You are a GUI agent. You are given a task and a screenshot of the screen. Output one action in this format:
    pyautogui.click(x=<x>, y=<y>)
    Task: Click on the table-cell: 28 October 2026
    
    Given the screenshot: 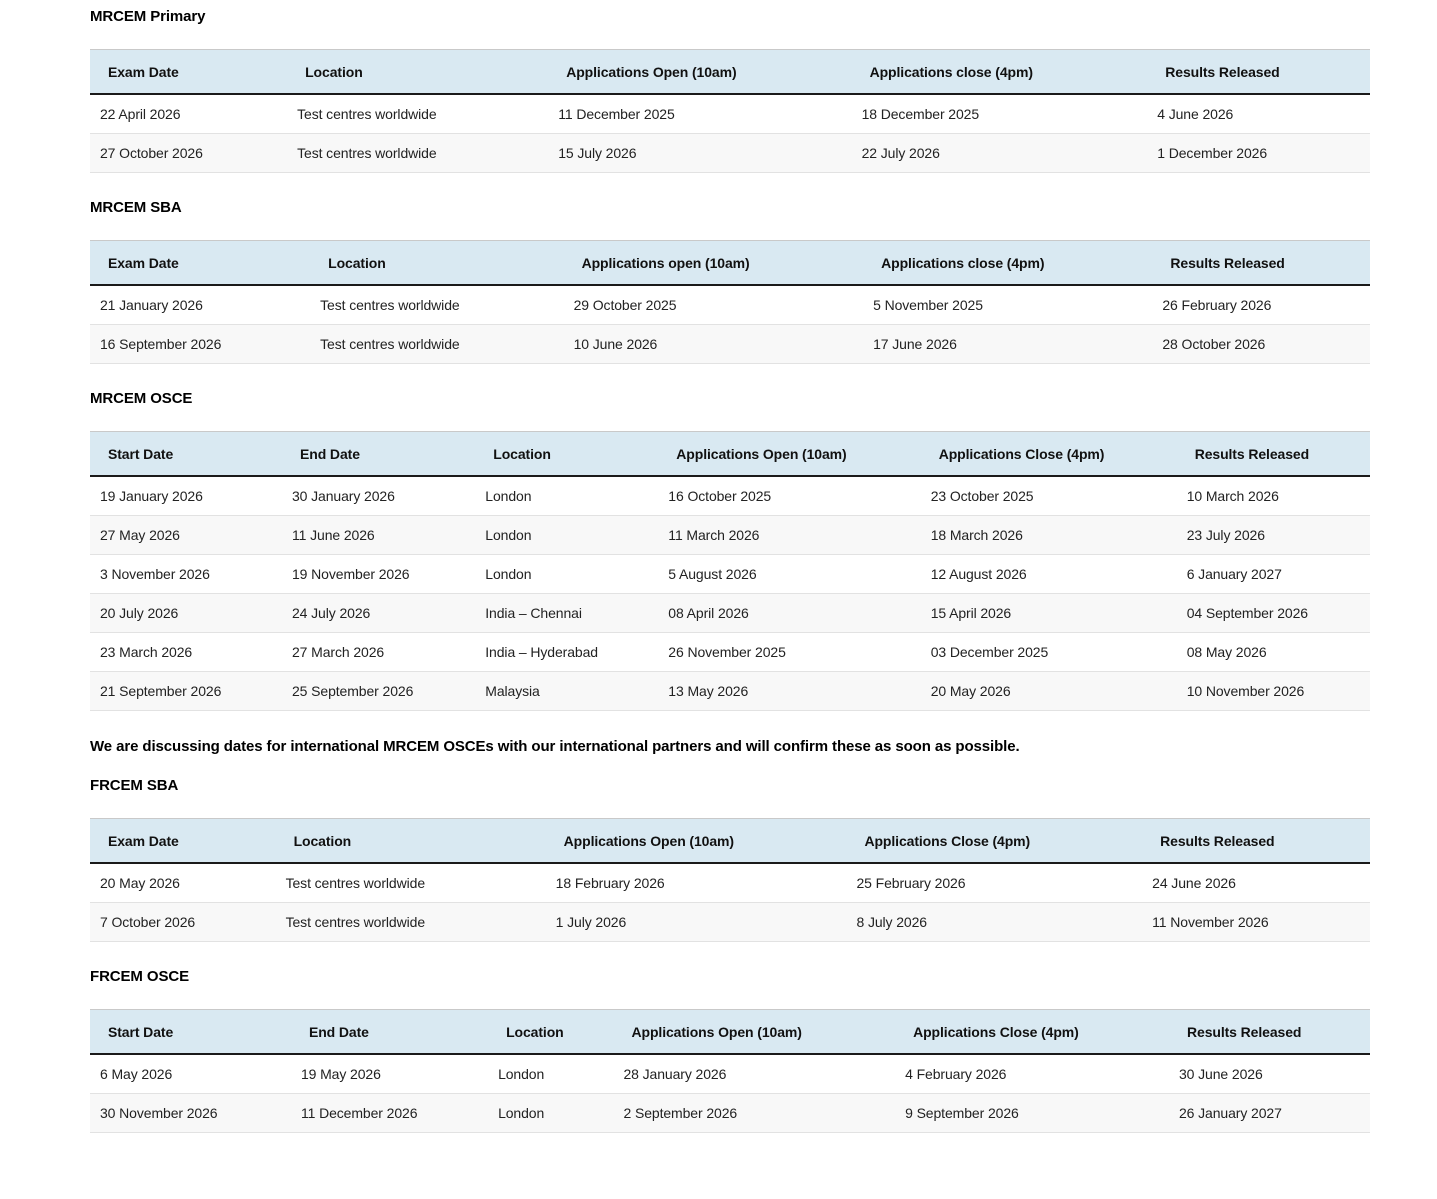 What is the action you would take?
    pyautogui.click(x=1261, y=344)
    